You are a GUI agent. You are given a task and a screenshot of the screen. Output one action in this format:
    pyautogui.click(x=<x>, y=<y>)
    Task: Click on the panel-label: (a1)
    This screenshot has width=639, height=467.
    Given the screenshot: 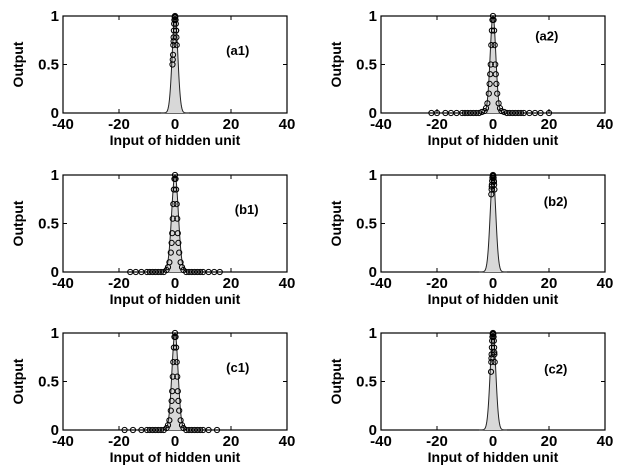 What is the action you would take?
    pyautogui.click(x=237, y=50)
    